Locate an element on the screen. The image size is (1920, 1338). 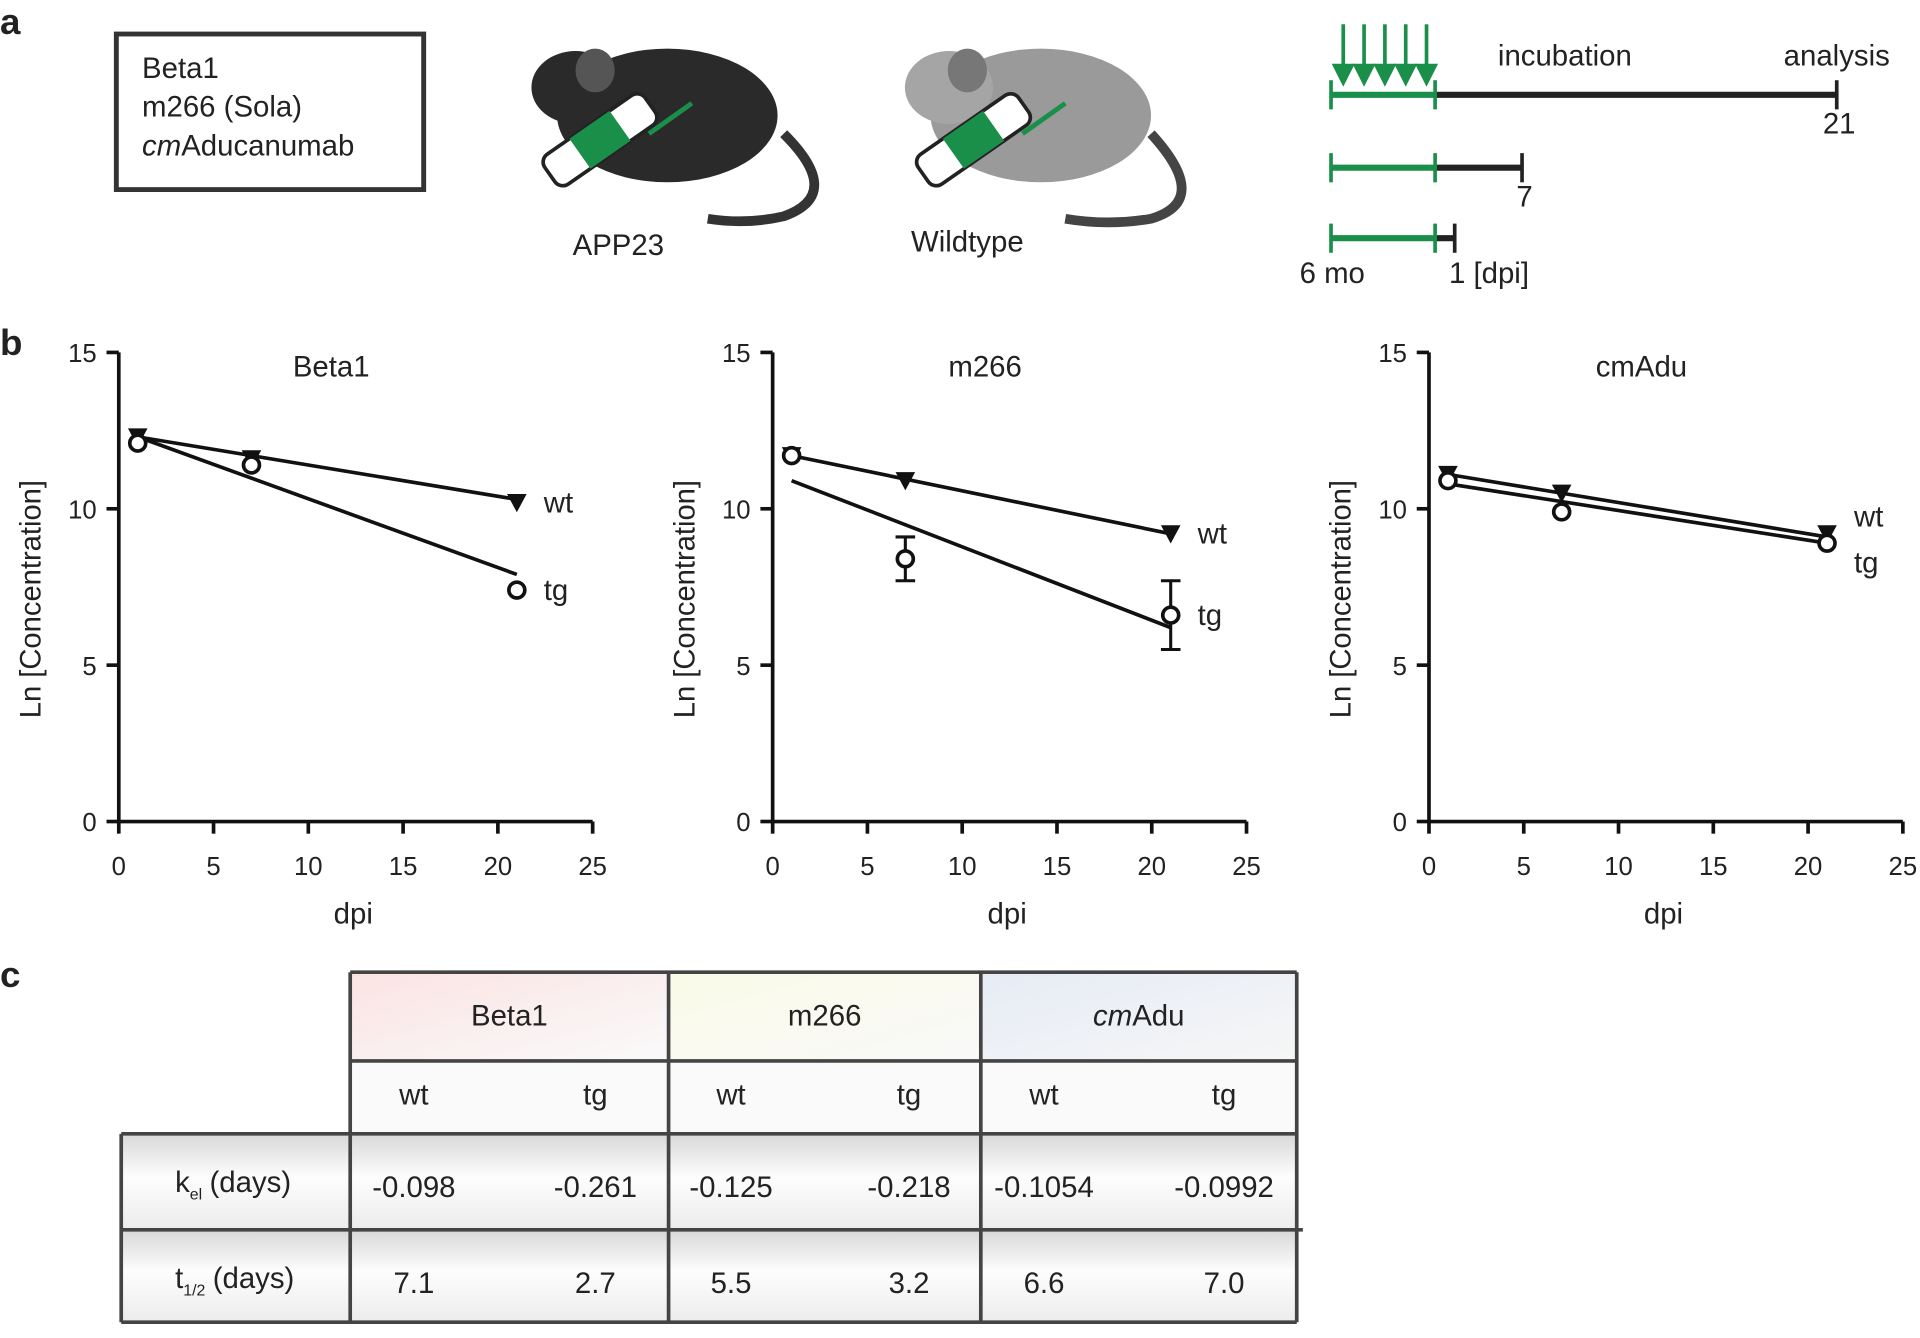
chart-title: Beta1 is located at coordinates (331, 368).